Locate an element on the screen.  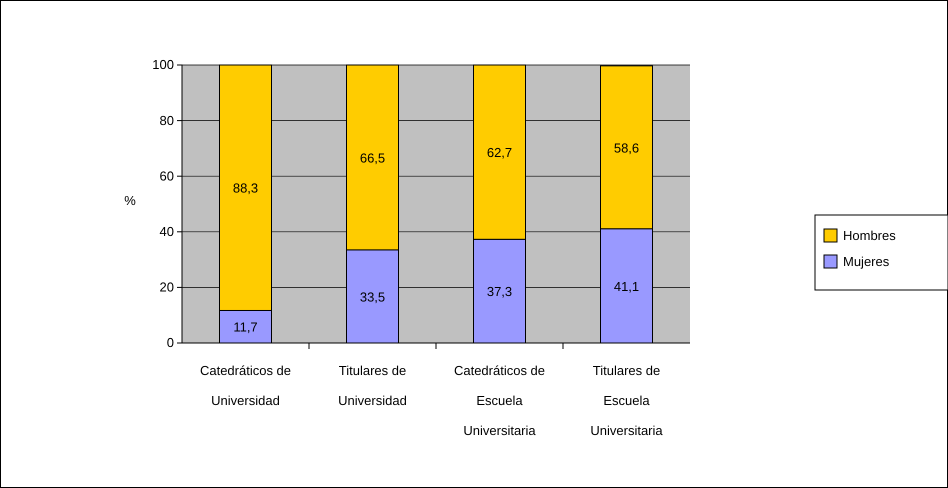
y-tick-label: 80 is located at coordinates (167, 120).